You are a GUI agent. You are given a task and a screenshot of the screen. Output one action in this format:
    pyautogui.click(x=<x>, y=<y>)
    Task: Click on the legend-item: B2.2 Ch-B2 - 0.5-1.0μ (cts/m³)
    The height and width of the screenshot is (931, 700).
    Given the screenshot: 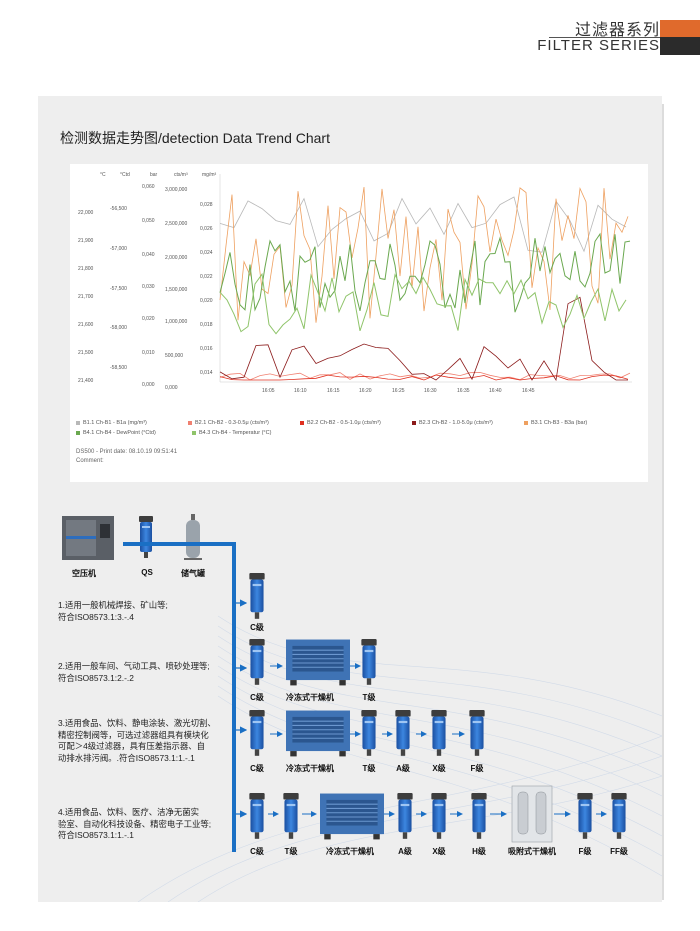 What is the action you would take?
    pyautogui.click(x=356, y=423)
    